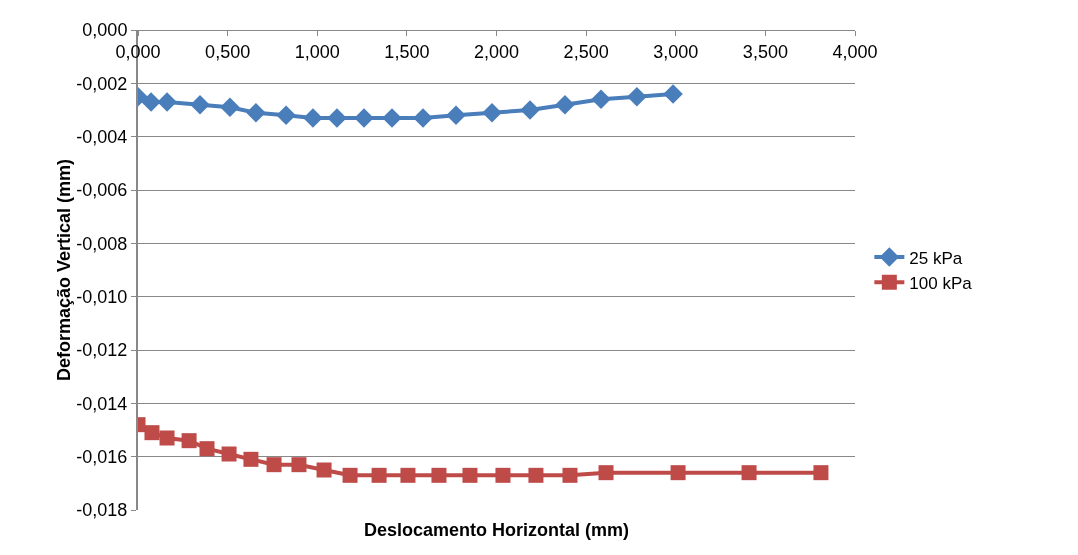 This screenshot has height=555, width=1078. What do you see at coordinates (102, 403) in the screenshot?
I see `y-tick-label: -0,014` at bounding box center [102, 403].